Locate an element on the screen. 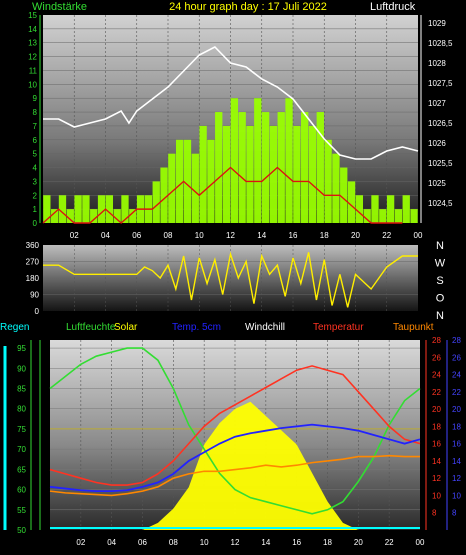 The height and width of the screenshot is (555, 466). direction-tick-label: 0 is located at coordinates (37, 311).